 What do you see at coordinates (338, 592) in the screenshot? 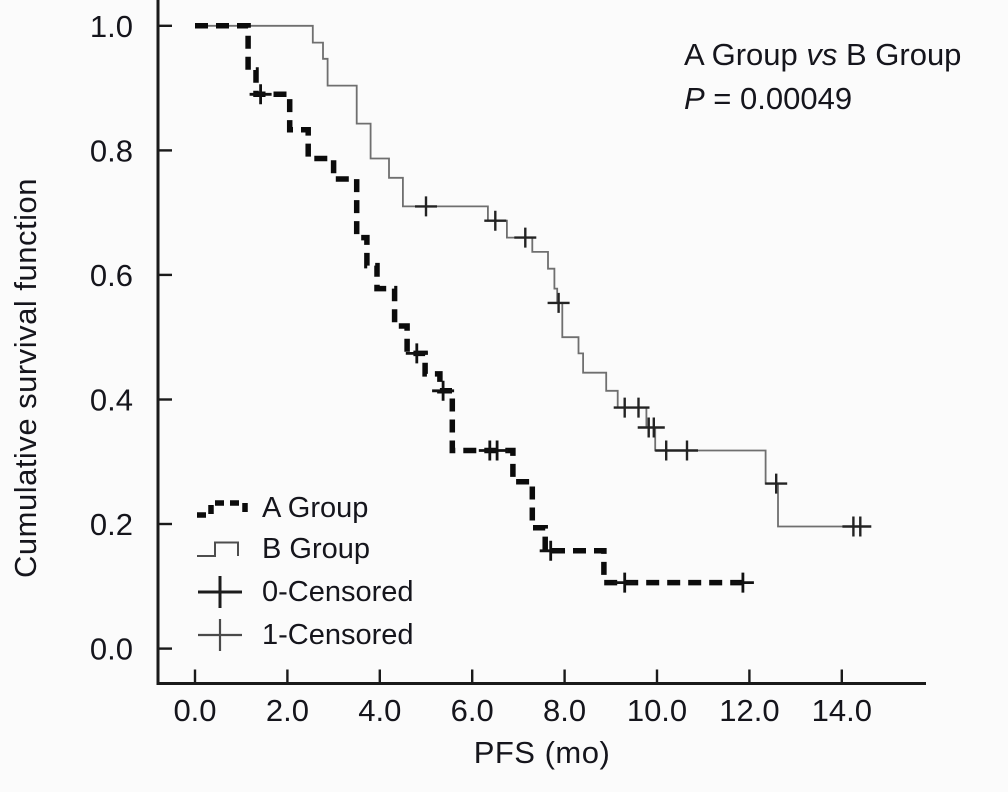
I see `legend-label-0-censored: 0-Censored` at bounding box center [338, 592].